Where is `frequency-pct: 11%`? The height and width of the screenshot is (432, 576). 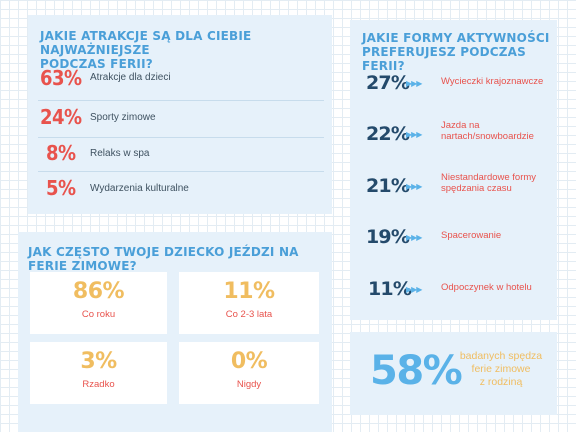
frequency-pct: 11% is located at coordinates (249, 291).